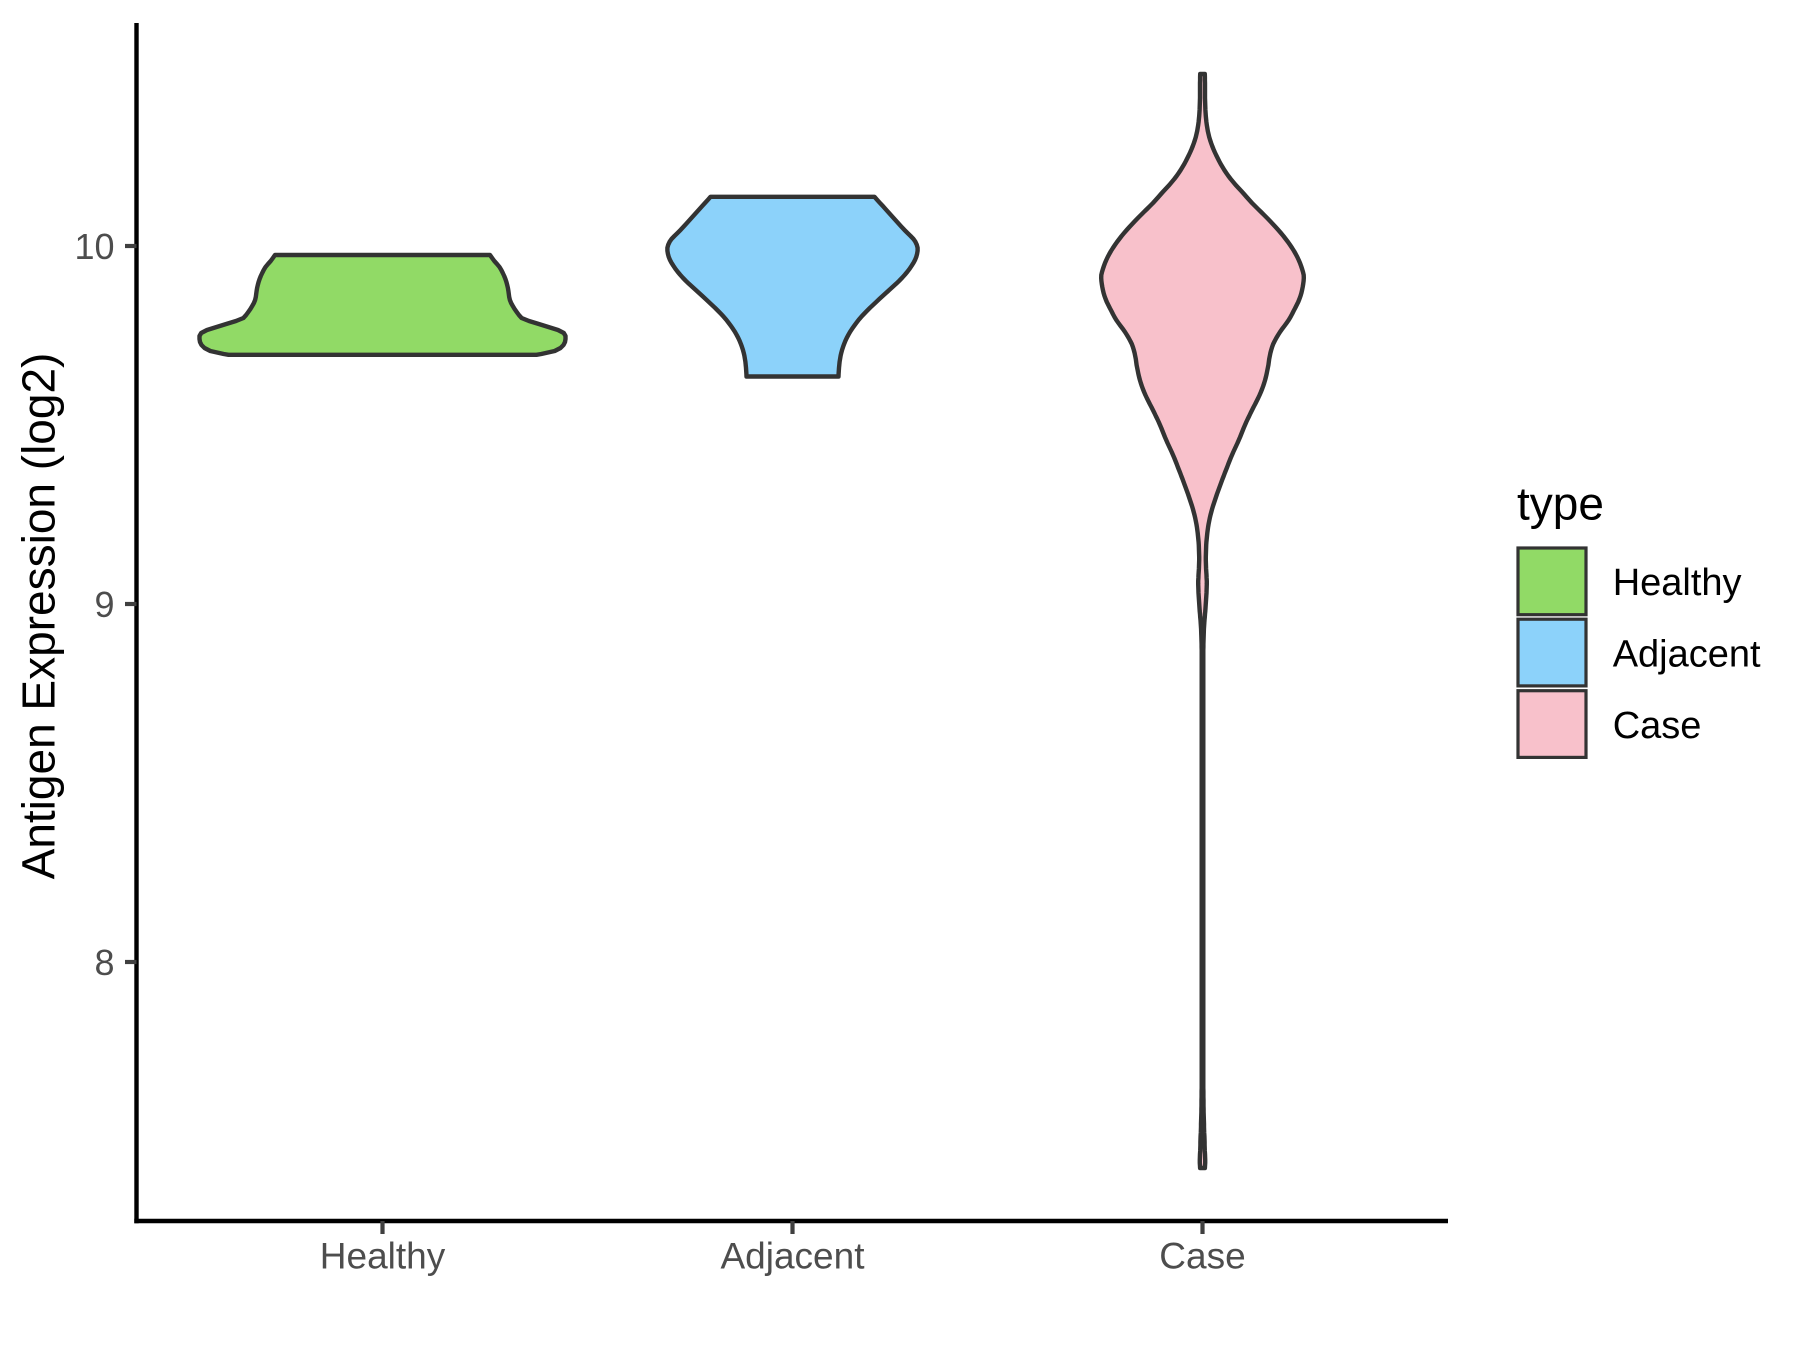 This screenshot has width=1800, height=1355. I want to click on svg-text: type, so click(1560, 504).